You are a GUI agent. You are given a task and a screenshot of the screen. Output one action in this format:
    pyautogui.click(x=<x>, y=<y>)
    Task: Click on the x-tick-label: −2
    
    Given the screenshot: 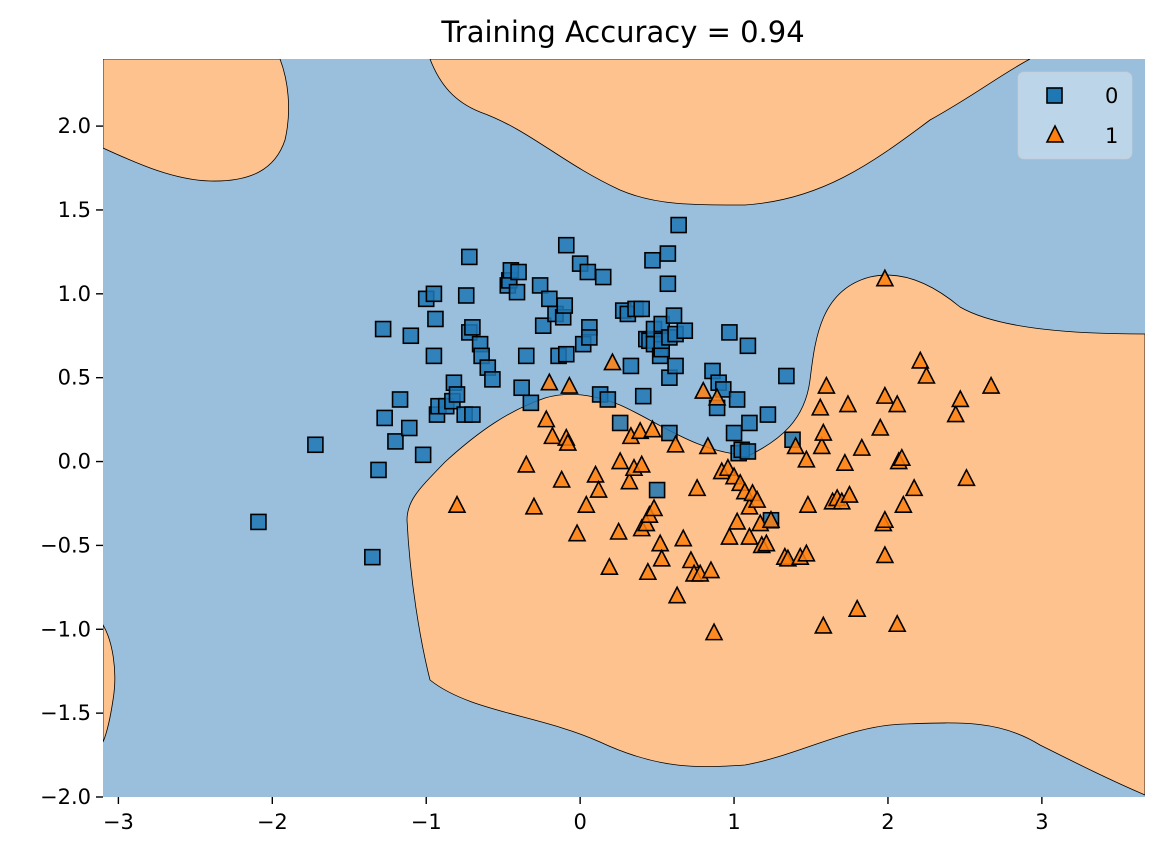 What is the action you would take?
    pyautogui.click(x=272, y=822)
    